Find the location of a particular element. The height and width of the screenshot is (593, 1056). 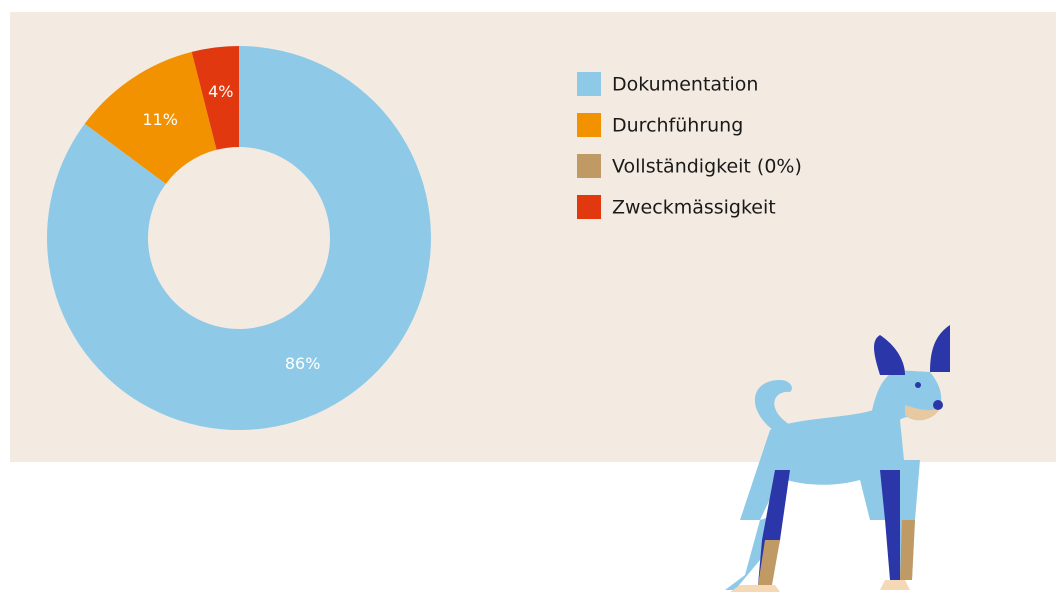

legend-label: Durchführung is located at coordinates (677, 126).